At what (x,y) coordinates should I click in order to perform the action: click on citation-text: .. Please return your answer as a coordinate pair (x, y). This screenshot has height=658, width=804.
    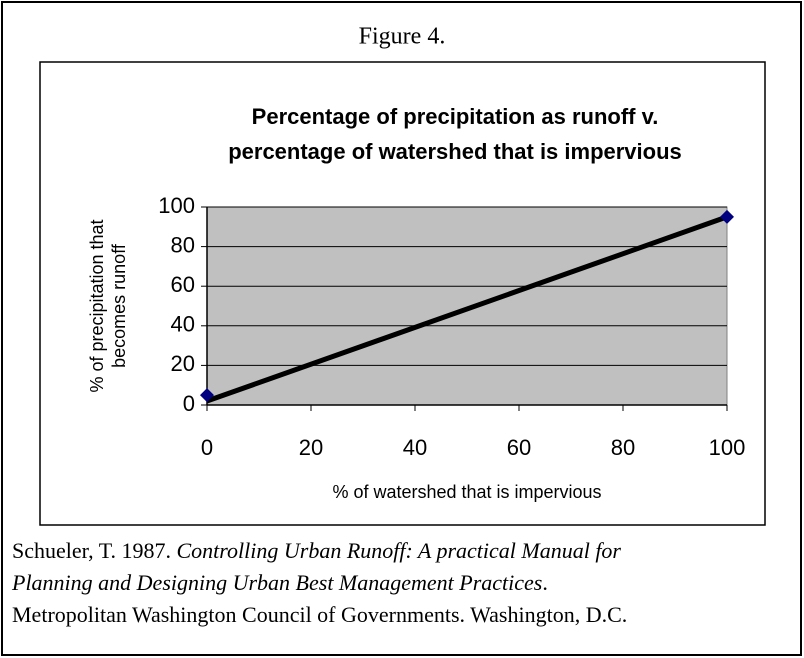
    Looking at the image, I should click on (545, 582).